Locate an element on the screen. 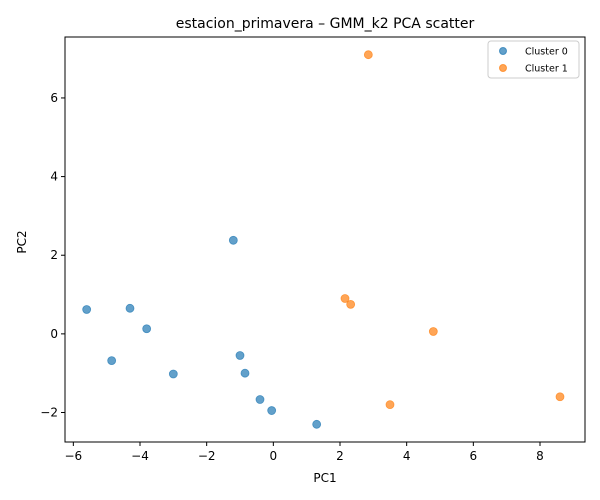 This screenshot has width=600, height=500. x-tick-label: 8 is located at coordinates (540, 456).